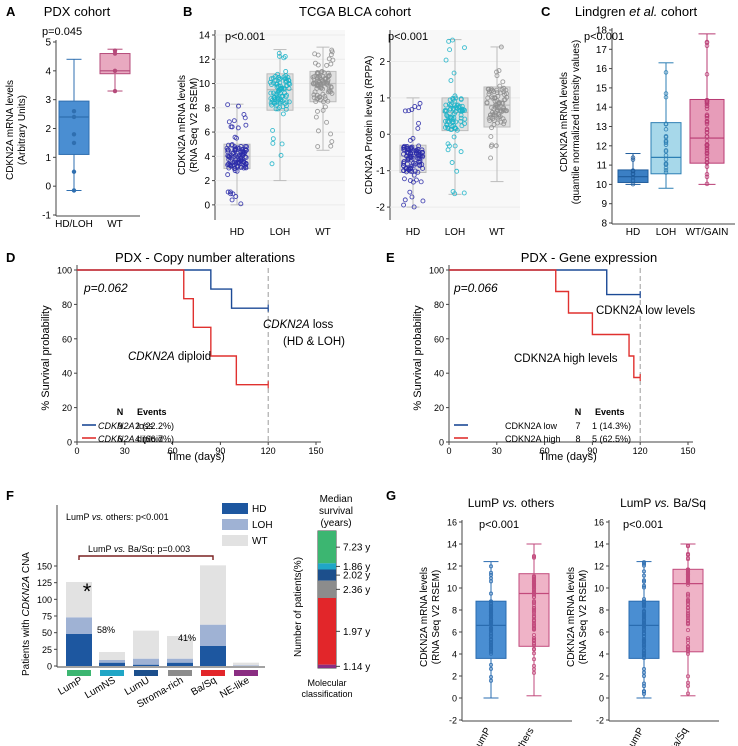 Image resolution: width=738 pixels, height=746 pixels. What do you see at coordinates (355, 11) in the screenshot?
I see `panel-b-title: TCGA BLCA cohort` at bounding box center [355, 11].